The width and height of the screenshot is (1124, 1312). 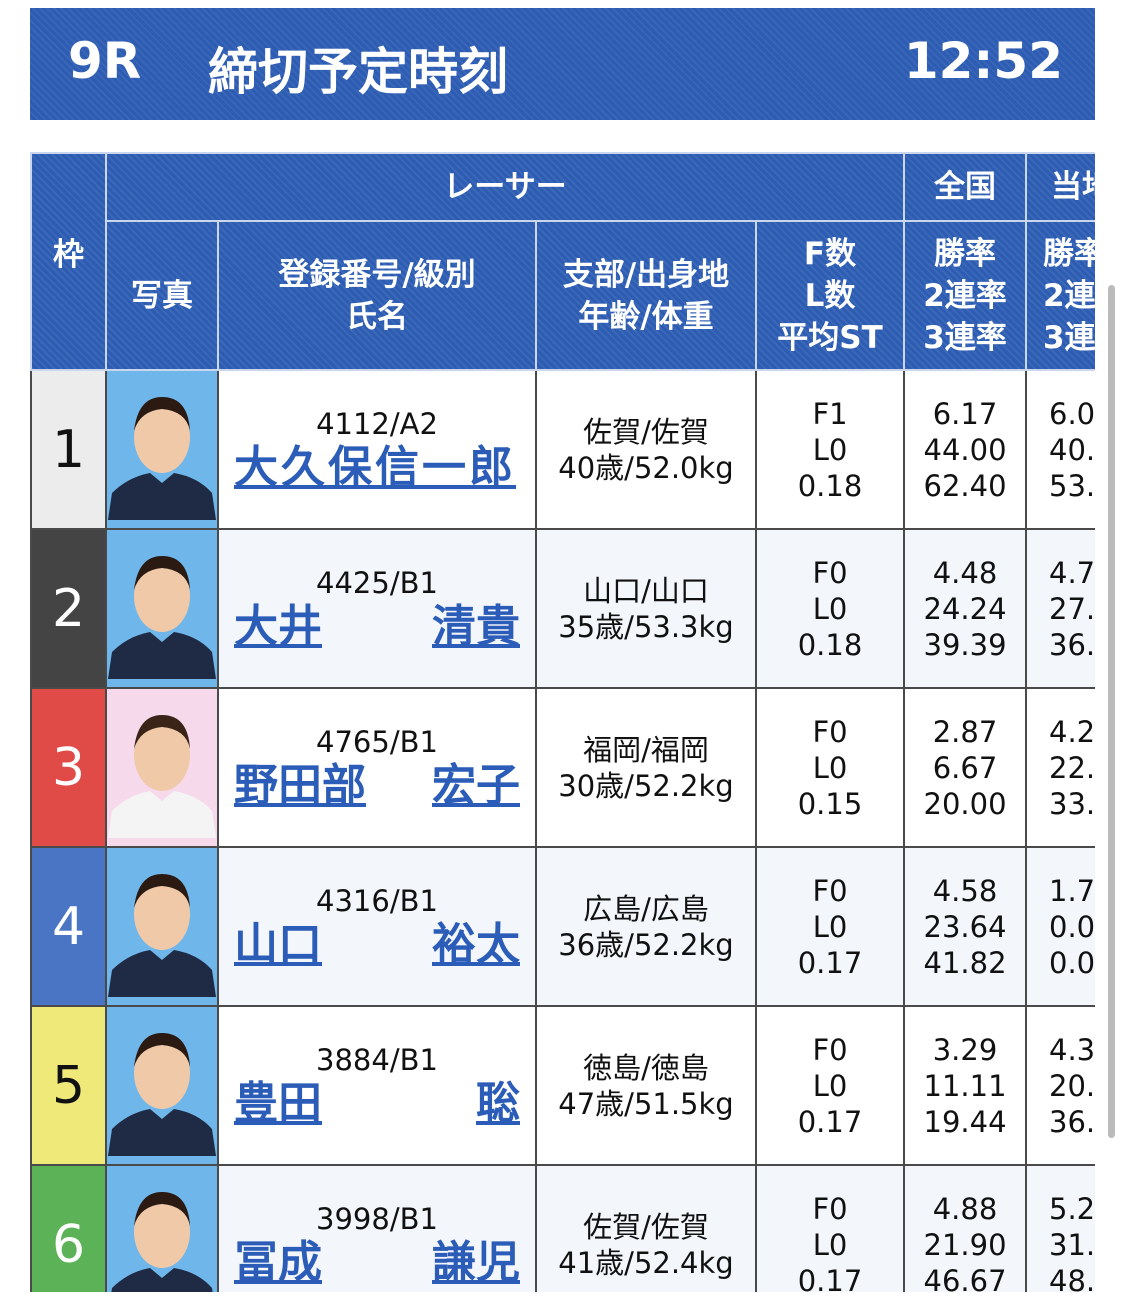 I want to click on local-rates: 5.2131.0348.28, so click(x=1060, y=1228).